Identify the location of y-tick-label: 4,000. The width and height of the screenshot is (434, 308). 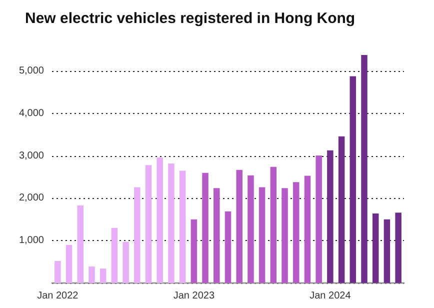
(31, 113).